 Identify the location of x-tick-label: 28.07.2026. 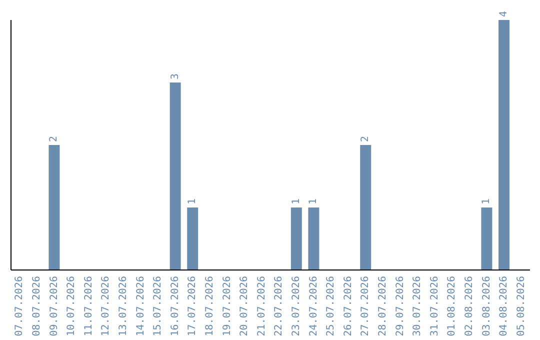
(382, 306).